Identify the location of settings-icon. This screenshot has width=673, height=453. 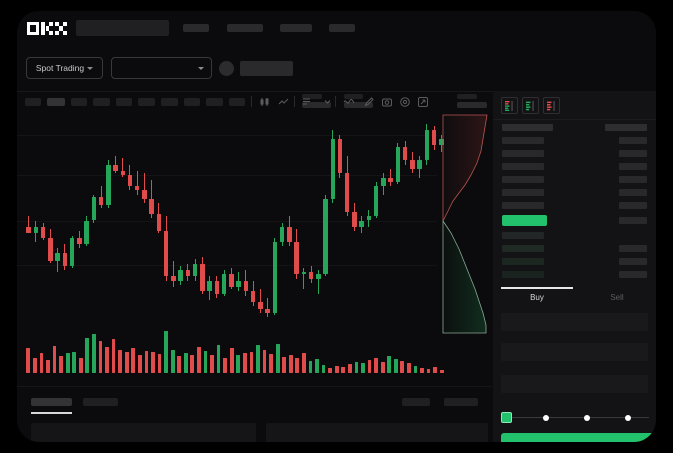
(404, 101).